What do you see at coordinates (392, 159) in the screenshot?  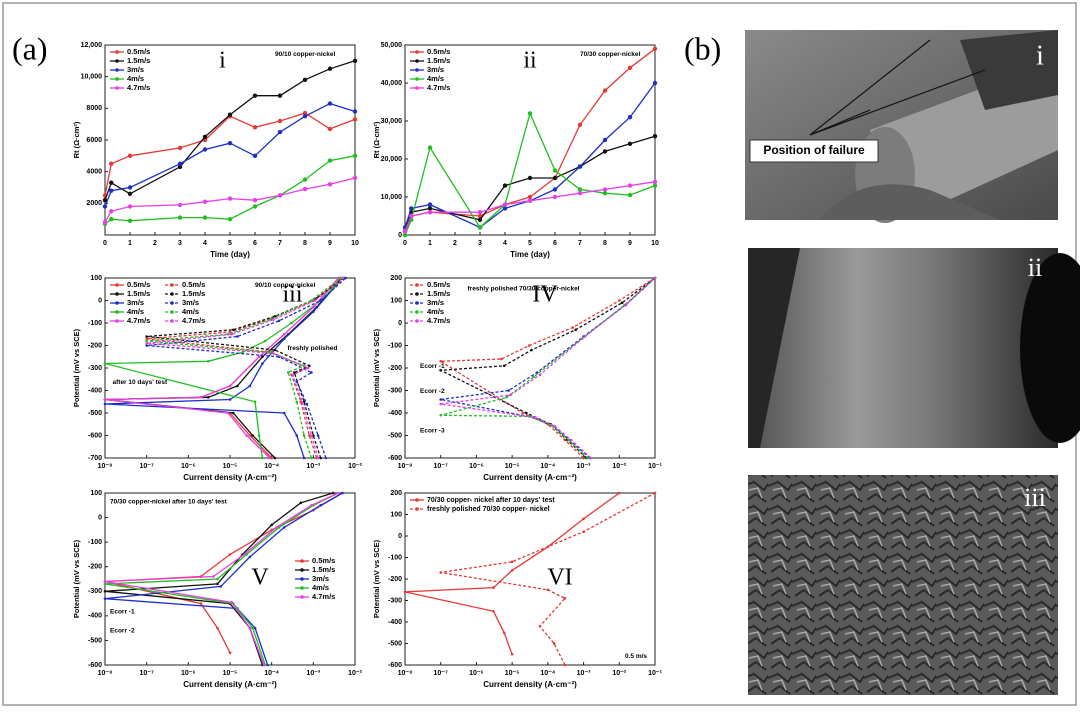 I see `y-tick-label: 20,000` at bounding box center [392, 159].